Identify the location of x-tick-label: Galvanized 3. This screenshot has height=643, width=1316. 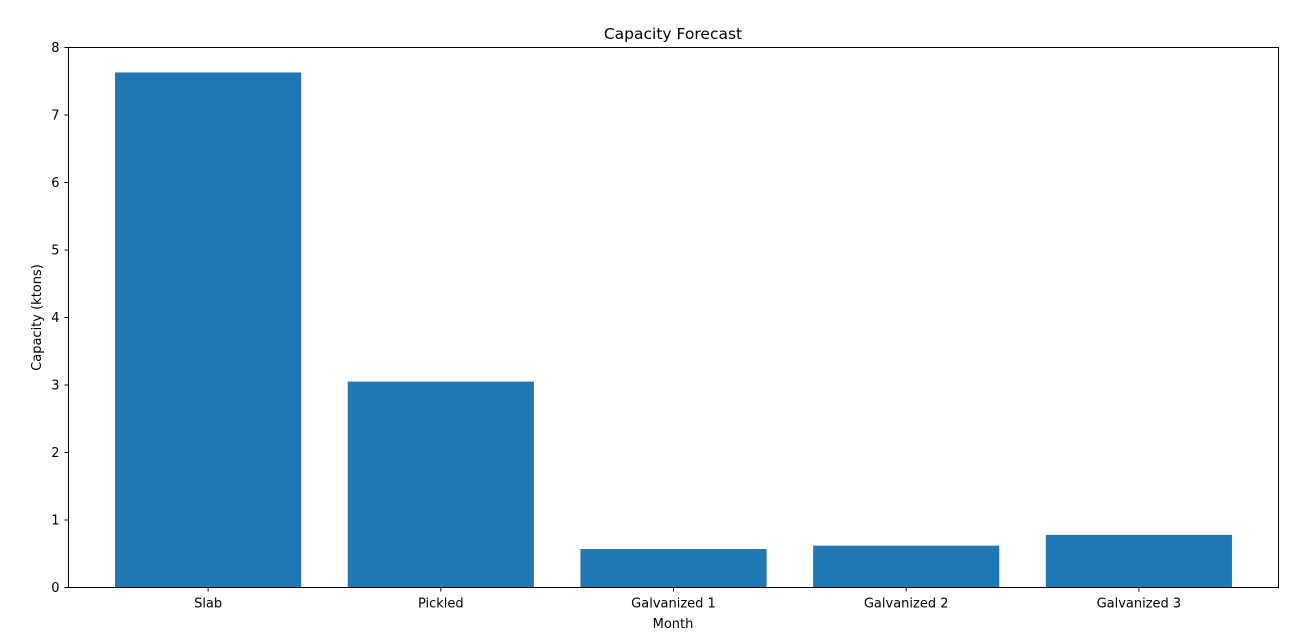
(1139, 604).